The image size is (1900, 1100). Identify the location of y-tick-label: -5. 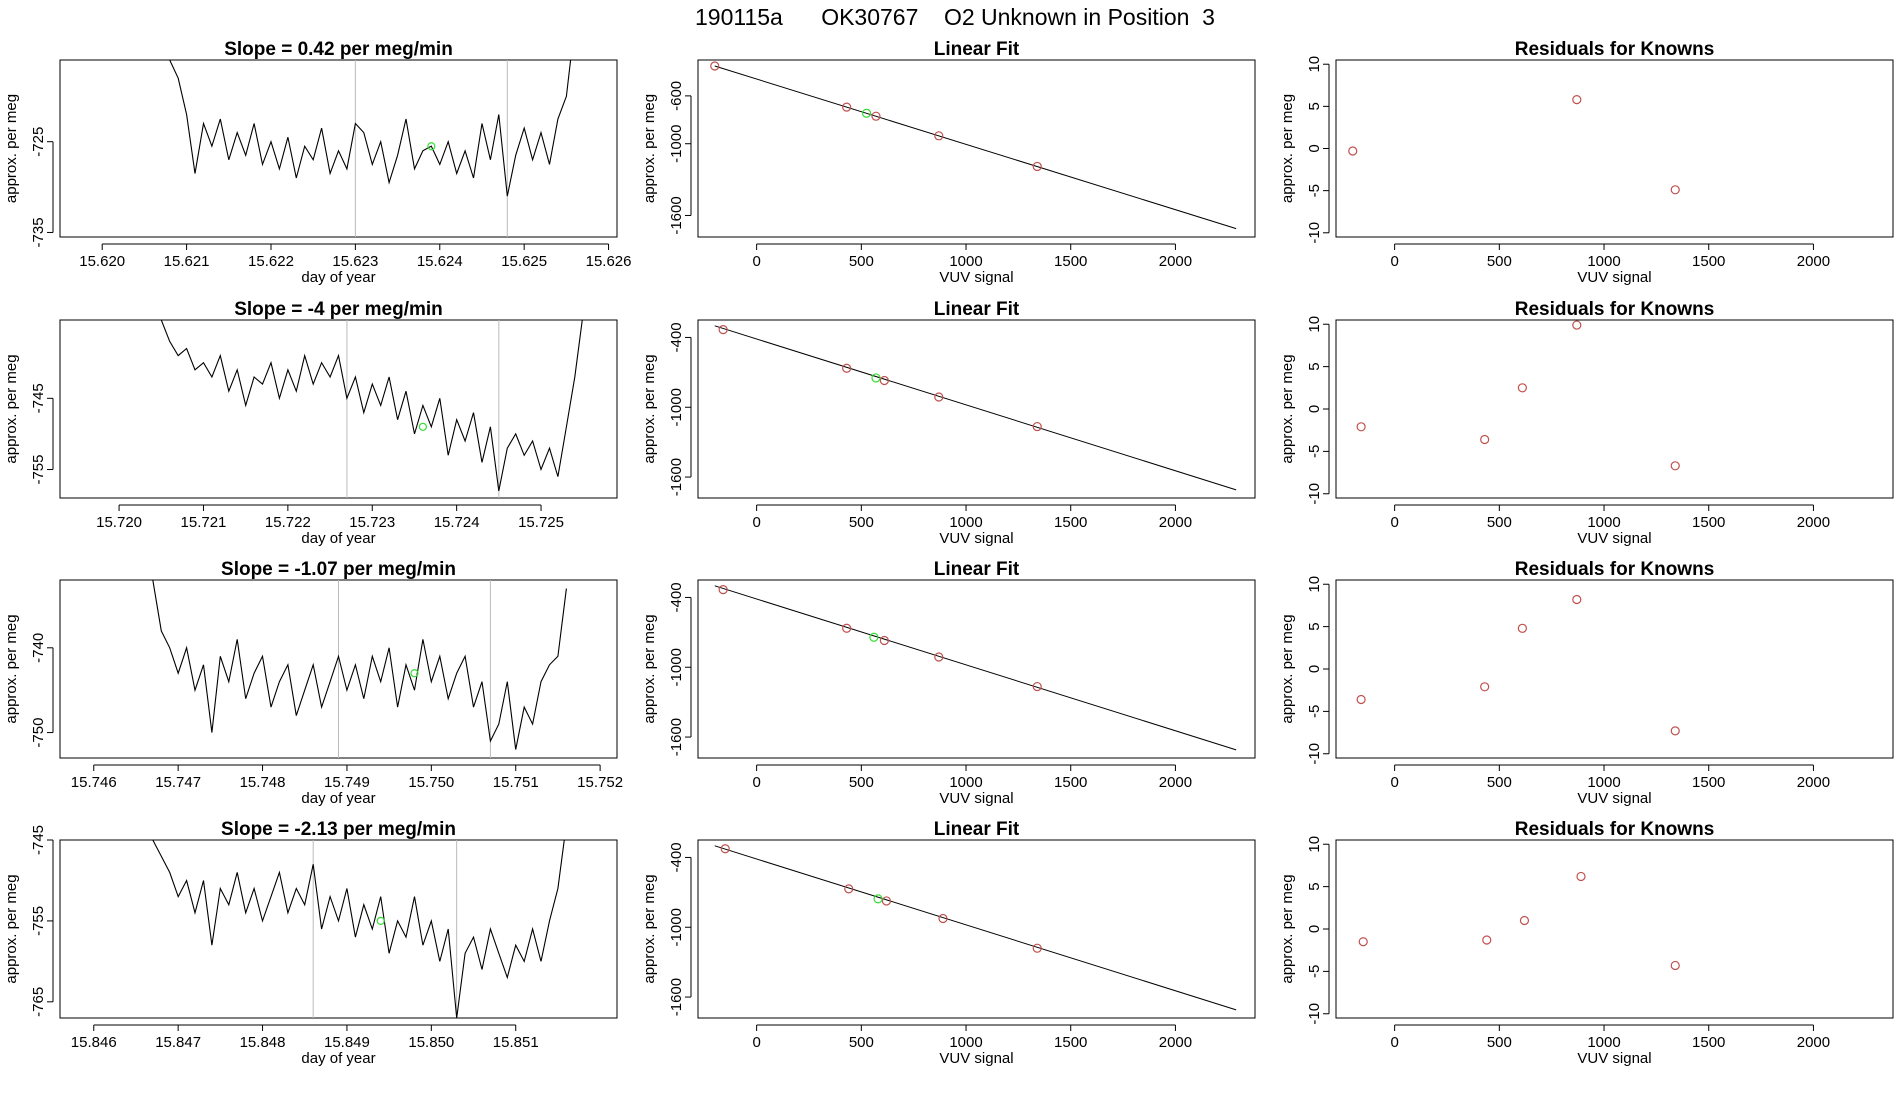
(1314, 190).